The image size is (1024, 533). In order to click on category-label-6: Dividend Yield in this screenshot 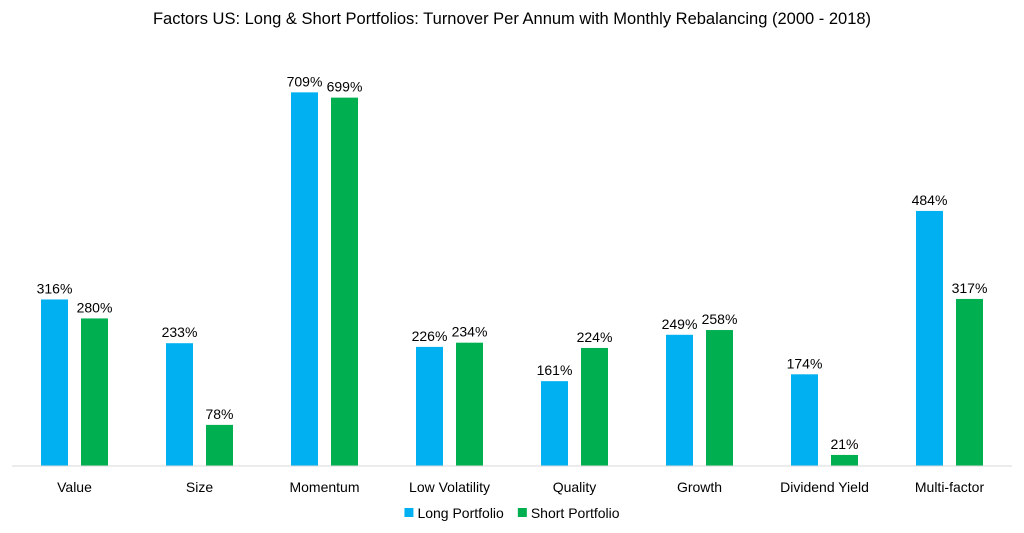, I will do `click(824, 487)`.